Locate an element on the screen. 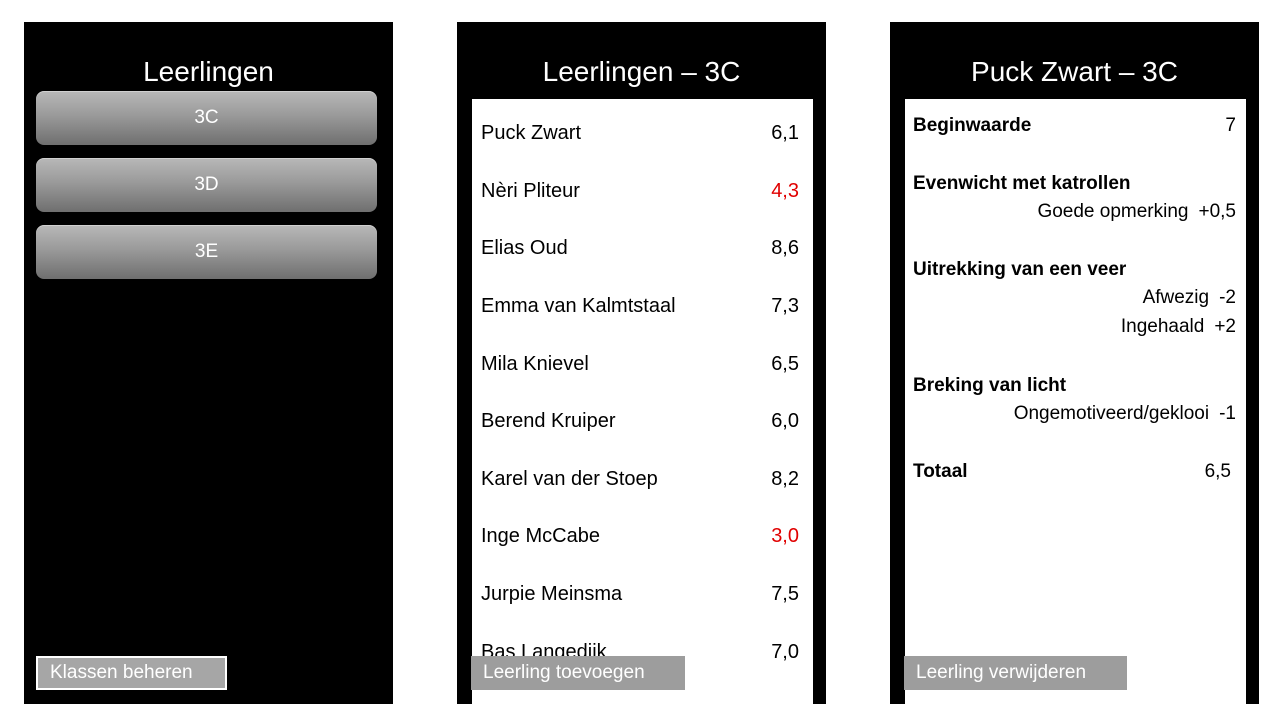 The width and height of the screenshot is (1280, 720). student-name: Jurpie Meinsma is located at coordinates (552, 593).